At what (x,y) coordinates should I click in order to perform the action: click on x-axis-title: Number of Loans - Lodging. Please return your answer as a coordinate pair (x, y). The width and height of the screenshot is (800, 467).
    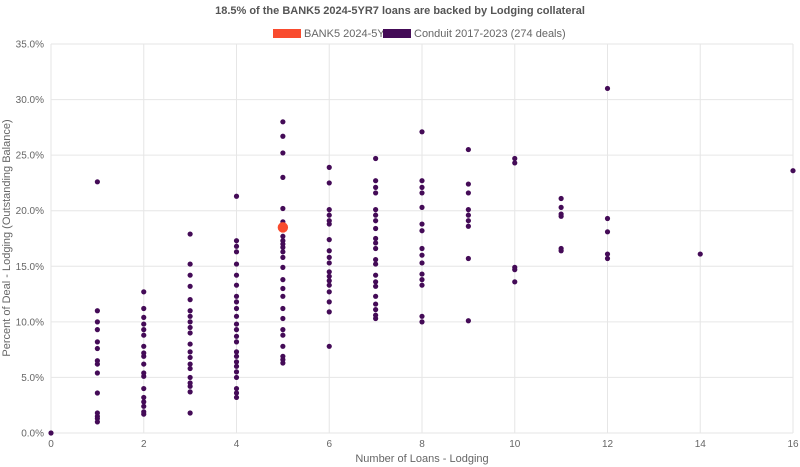
    Looking at the image, I should click on (421, 459).